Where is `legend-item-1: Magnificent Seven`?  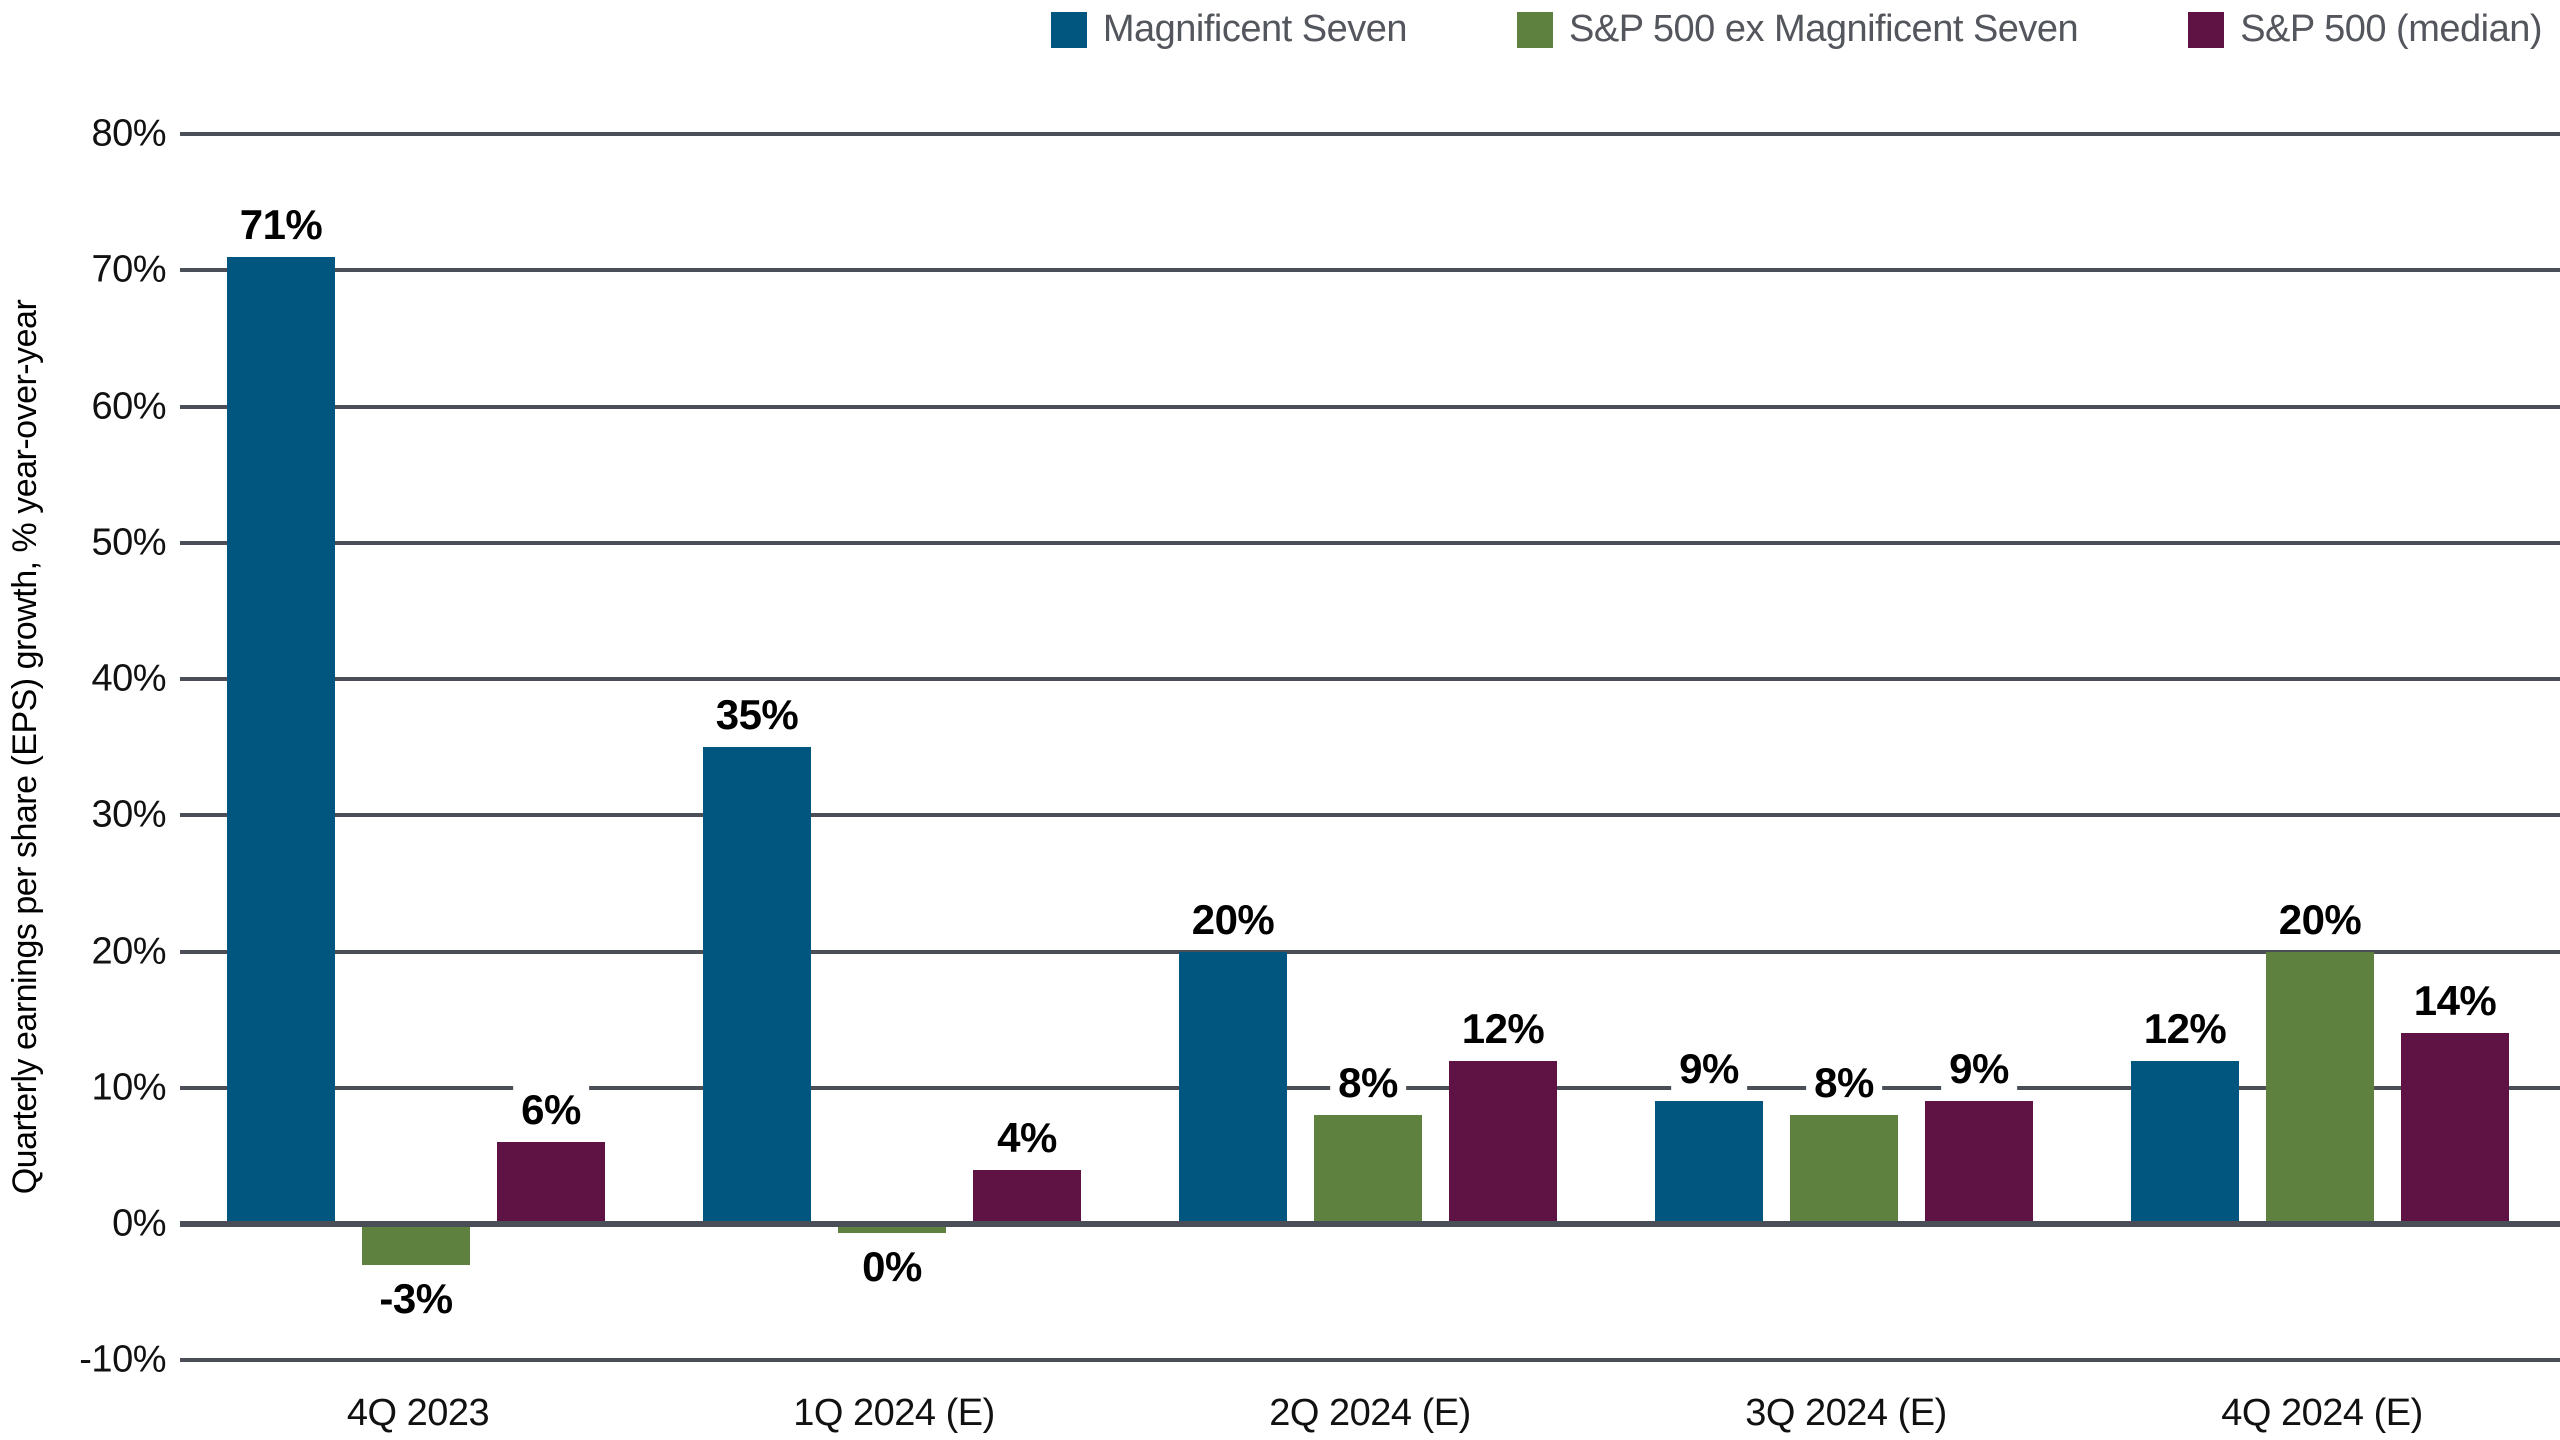
legend-item-1: Magnificent Seven is located at coordinates (1229, 29).